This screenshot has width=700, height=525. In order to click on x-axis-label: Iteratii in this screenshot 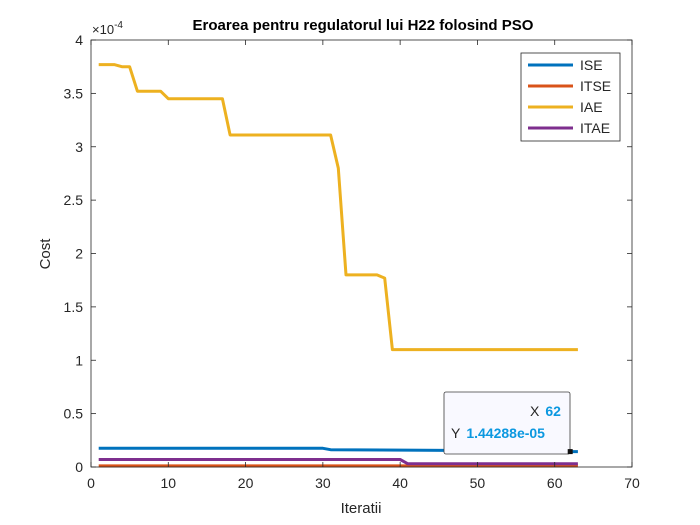, I will do `click(361, 508)`.